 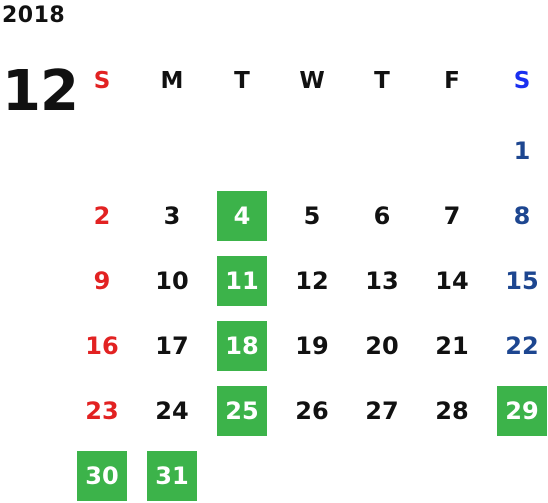 I want to click on weekday-monday: M, so click(x=172, y=81).